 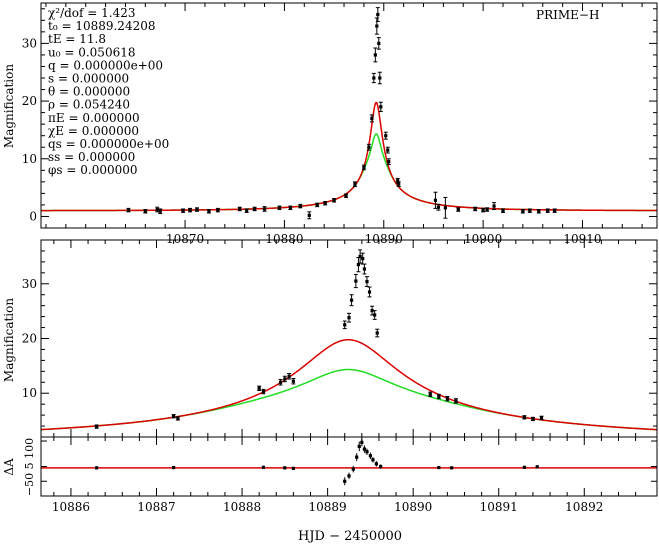 What do you see at coordinates (350, 536) in the screenshot?
I see `x-axis-label: HJD − 2450000` at bounding box center [350, 536].